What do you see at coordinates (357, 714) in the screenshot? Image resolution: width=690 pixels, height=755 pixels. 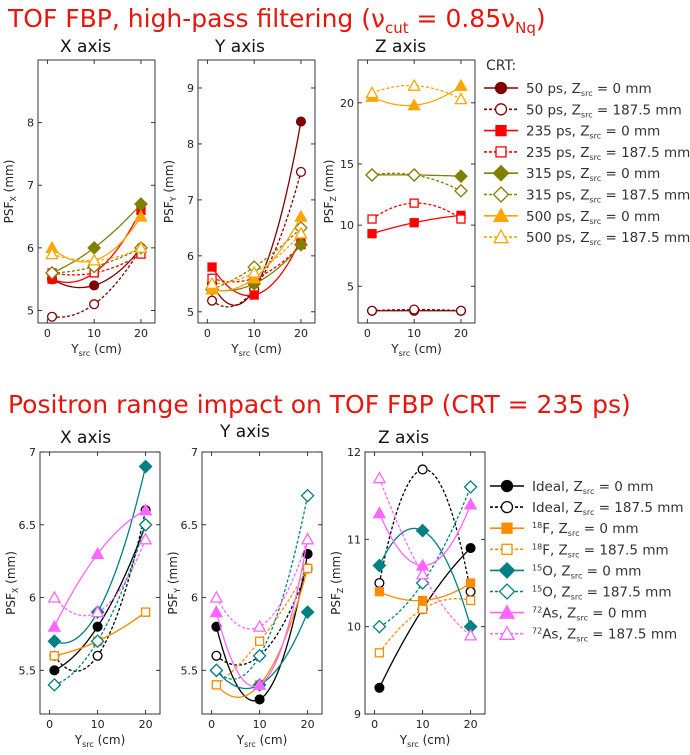 I see `y-tick-label: 9` at bounding box center [357, 714].